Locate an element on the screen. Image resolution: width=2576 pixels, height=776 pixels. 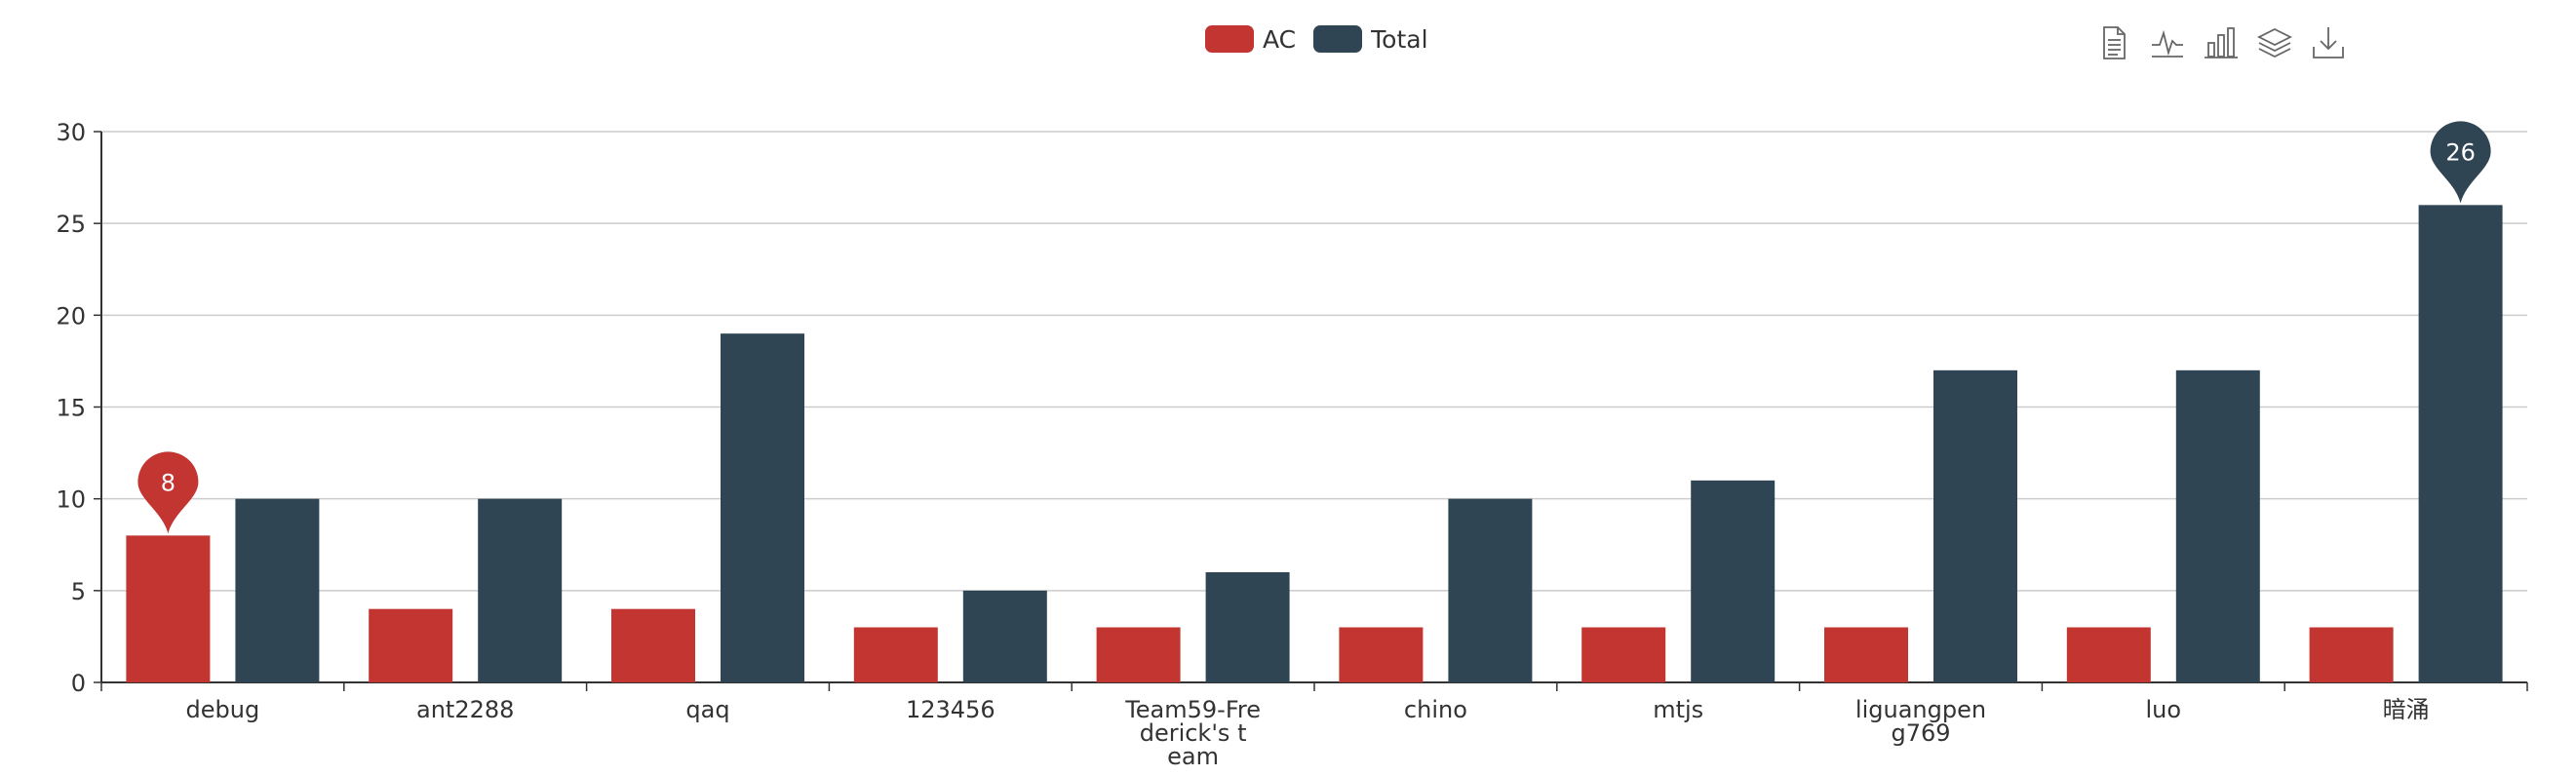
x-tick-label: Team59-Fre derick's t eam is located at coordinates (1193, 733).